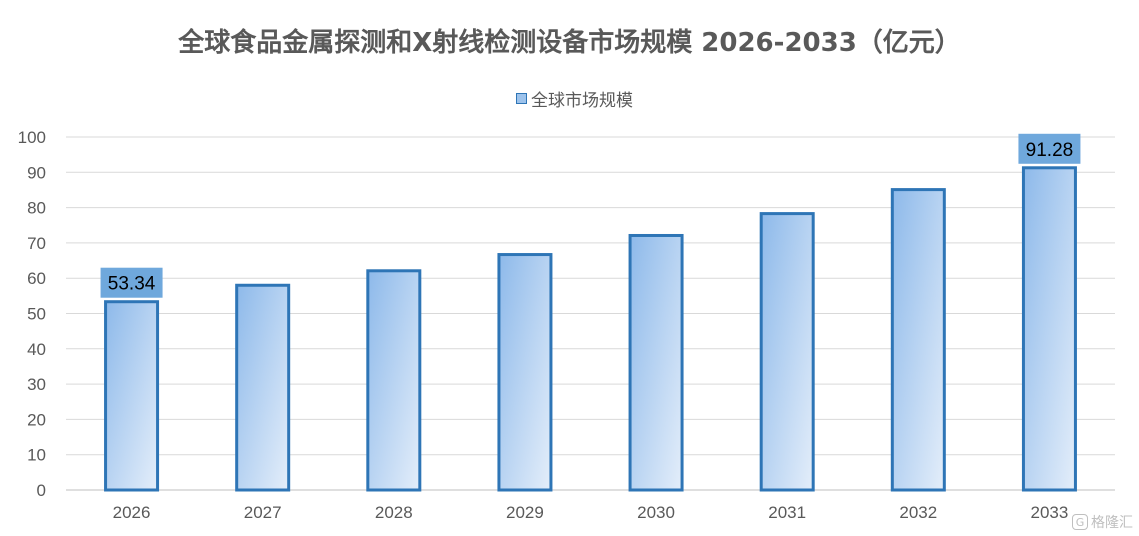 The width and height of the screenshot is (1139, 536). What do you see at coordinates (569, 43) in the screenshot?
I see `chart-title: 全球食品金属探测和X射线检测设备市场规模 2026-2033（亿元）` at bounding box center [569, 43].